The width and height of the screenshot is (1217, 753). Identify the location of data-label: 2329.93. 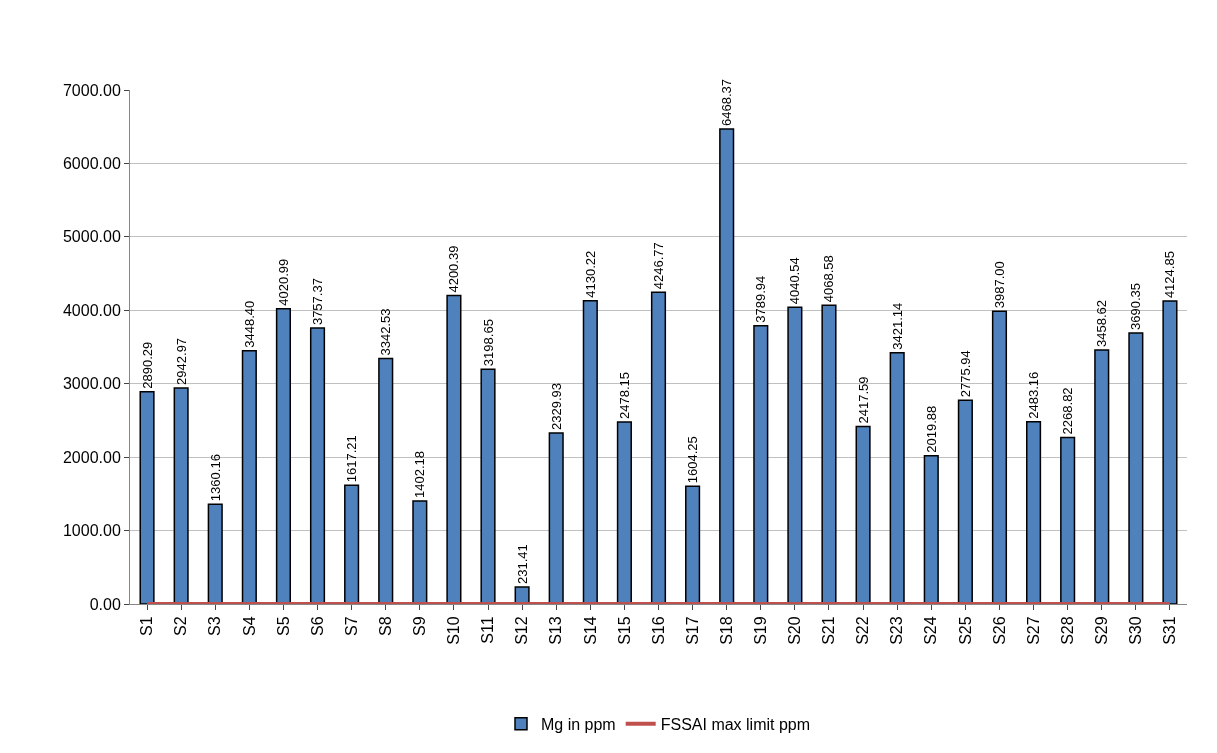
(556, 406).